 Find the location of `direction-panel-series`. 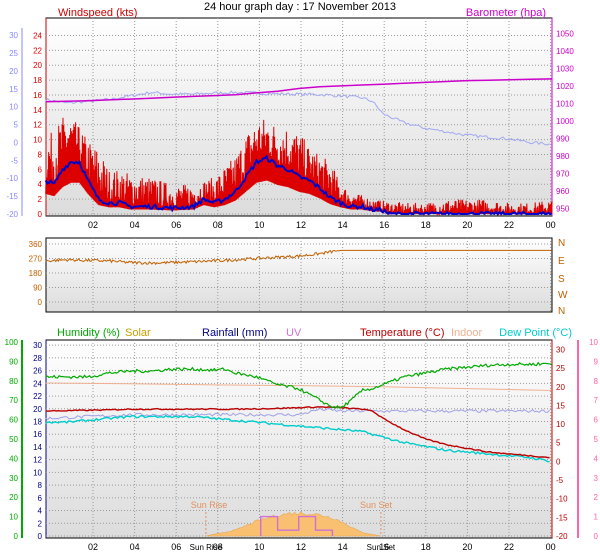

direction-panel-series is located at coordinates (298, 257).